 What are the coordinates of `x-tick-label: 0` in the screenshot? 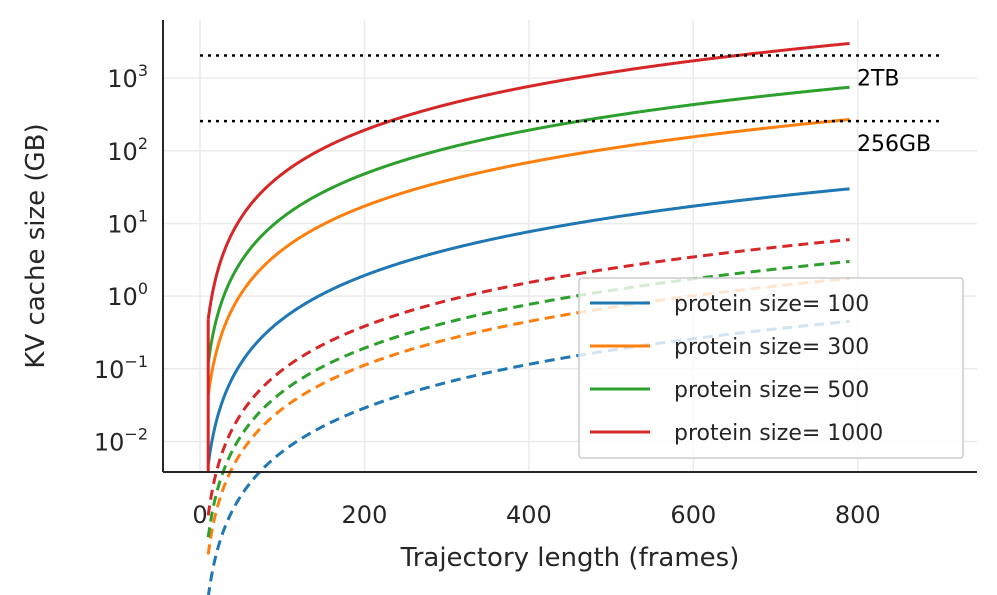 It's located at (199, 515).